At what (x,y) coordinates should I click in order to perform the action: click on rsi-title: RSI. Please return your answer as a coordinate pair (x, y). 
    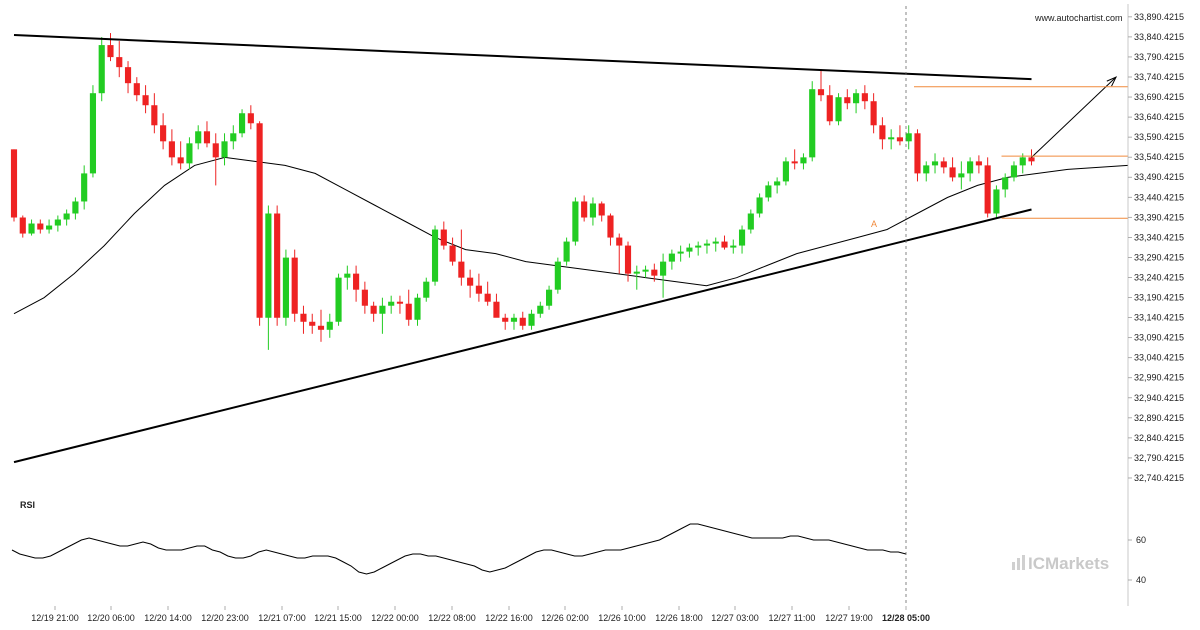
    Looking at the image, I should click on (27, 505).